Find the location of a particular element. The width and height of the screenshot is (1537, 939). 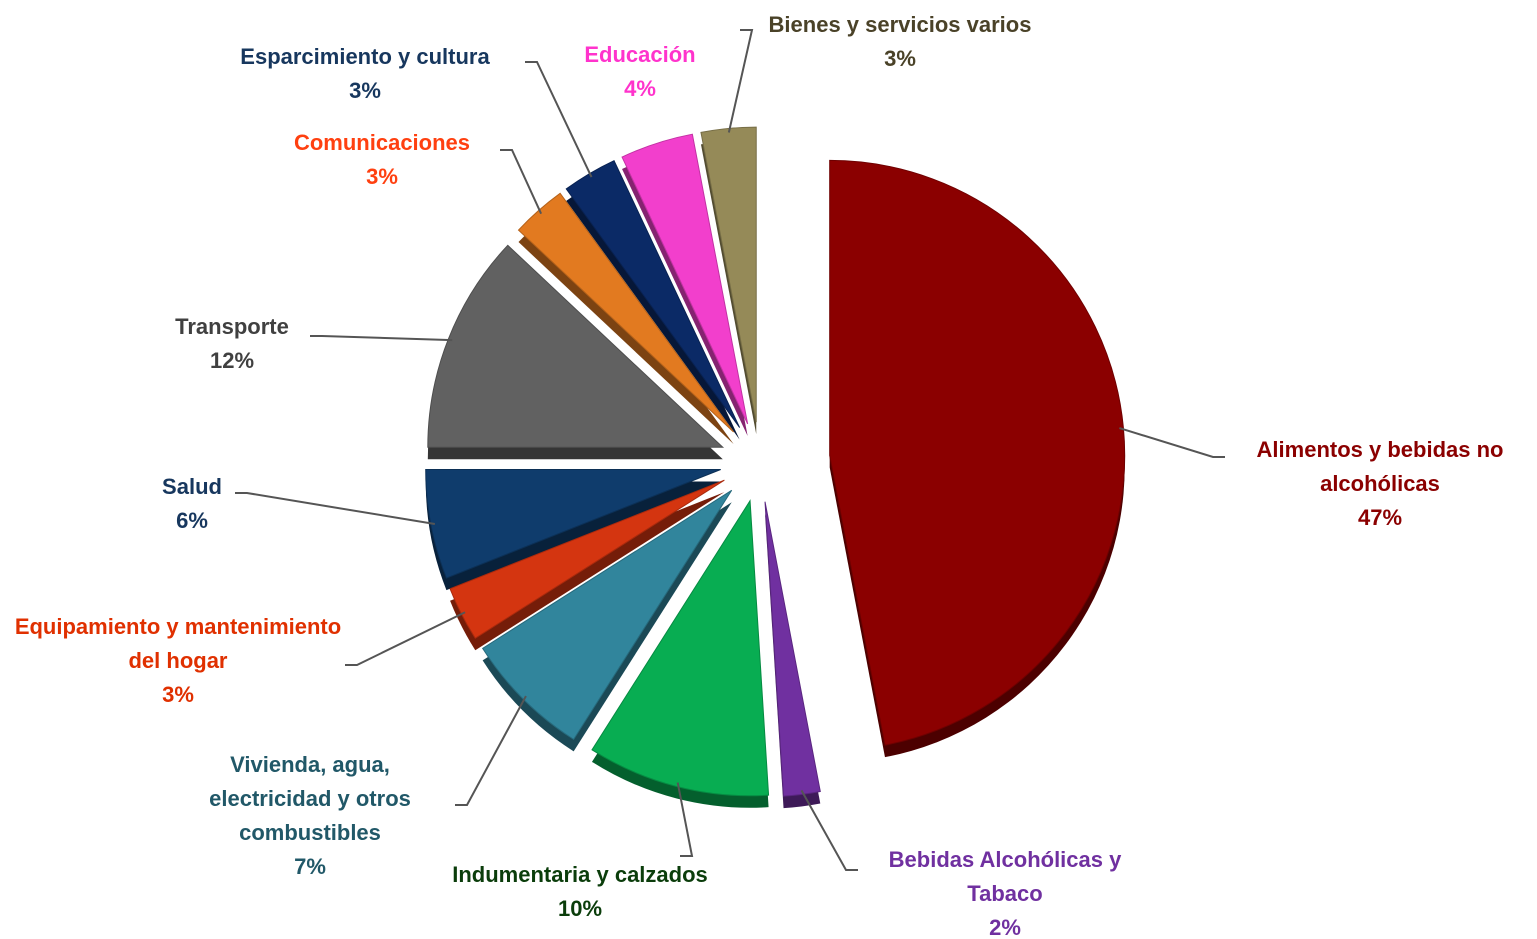

data-label: Salud 6% is located at coordinates (192, 504).